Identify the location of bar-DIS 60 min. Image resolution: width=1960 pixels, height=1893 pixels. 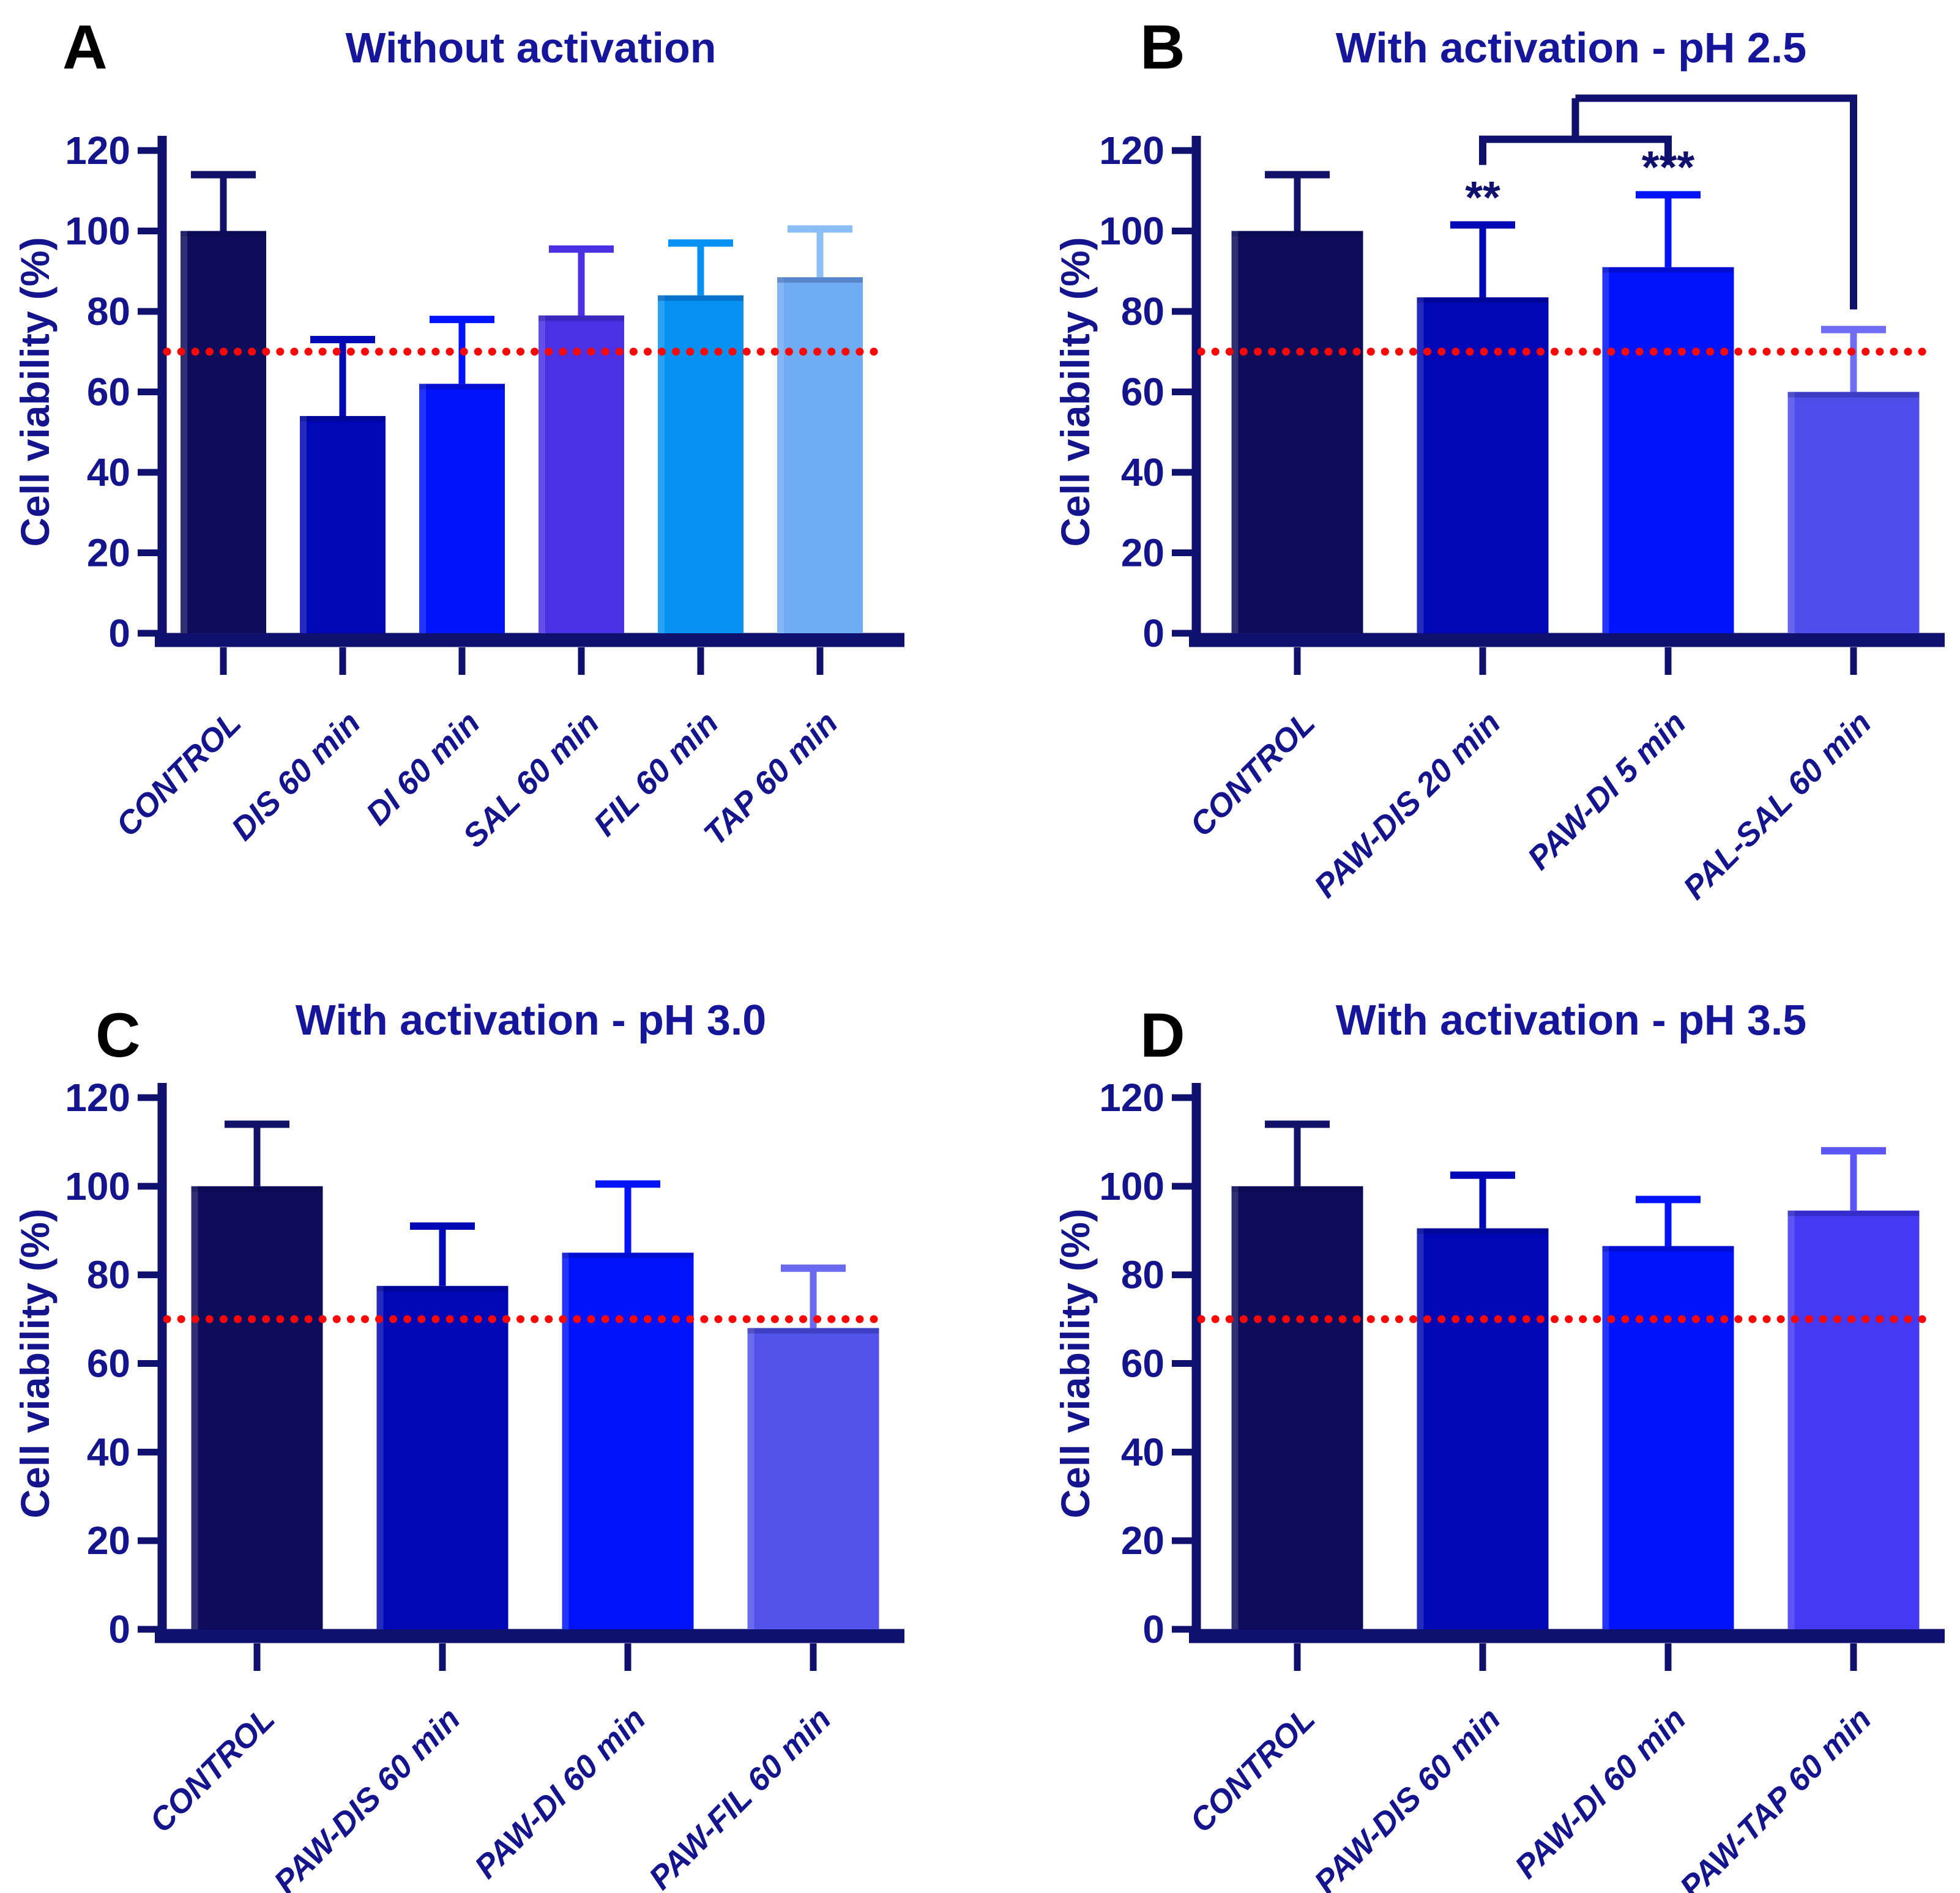
(343, 524).